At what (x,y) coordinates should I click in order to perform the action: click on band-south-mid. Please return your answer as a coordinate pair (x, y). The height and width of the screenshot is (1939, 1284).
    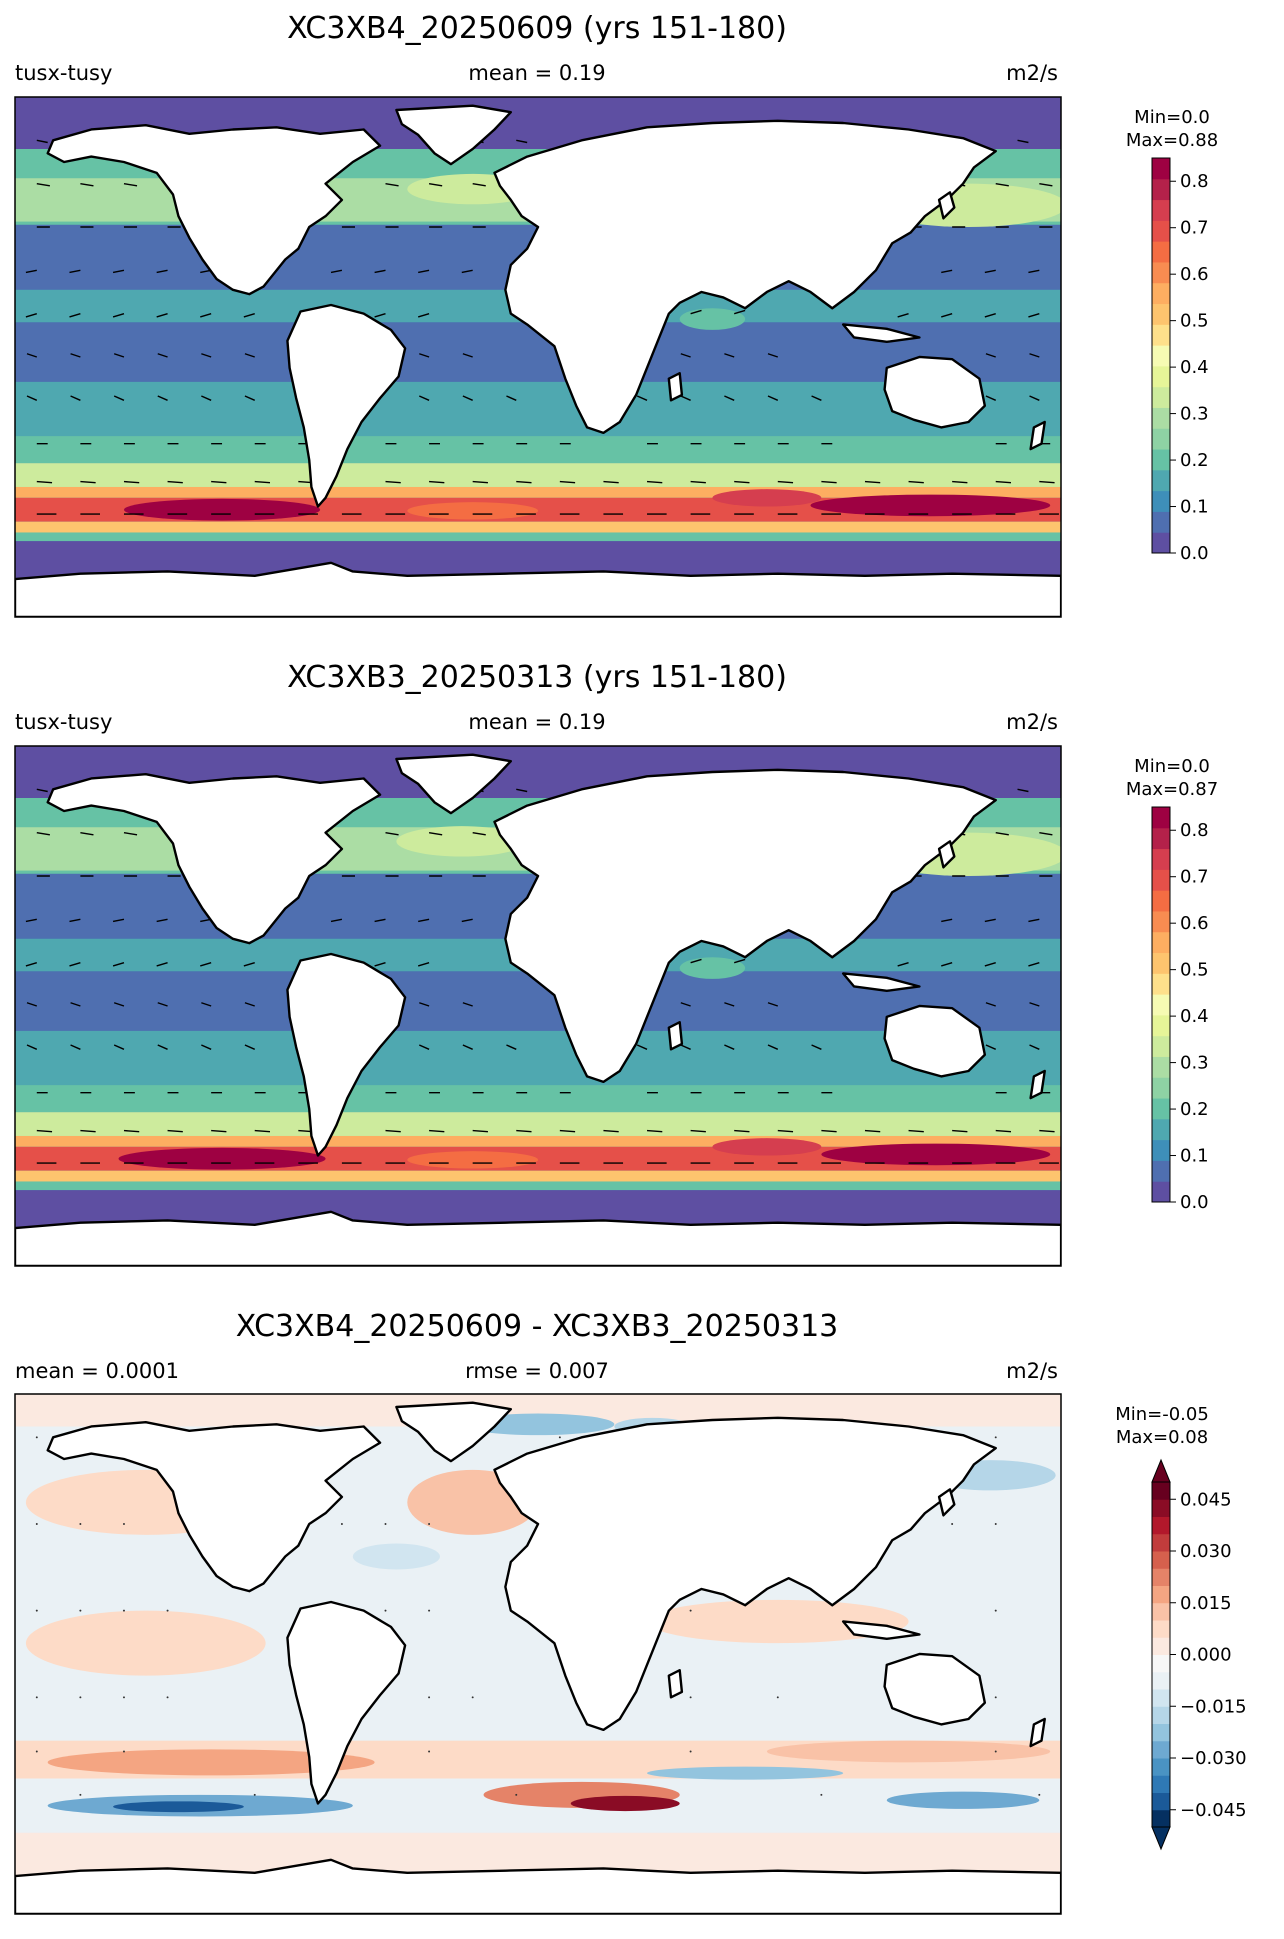
    Looking at the image, I should click on (538, 1124).